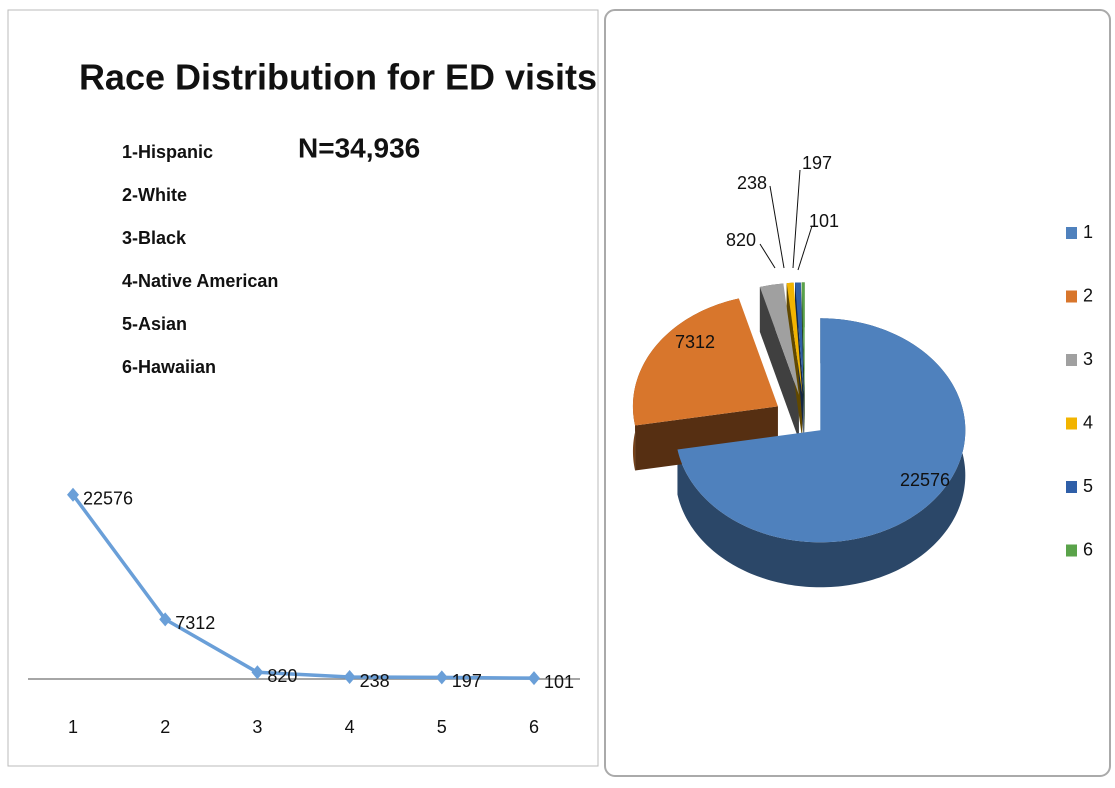  I want to click on x-tick-label: 4, so click(350, 727).